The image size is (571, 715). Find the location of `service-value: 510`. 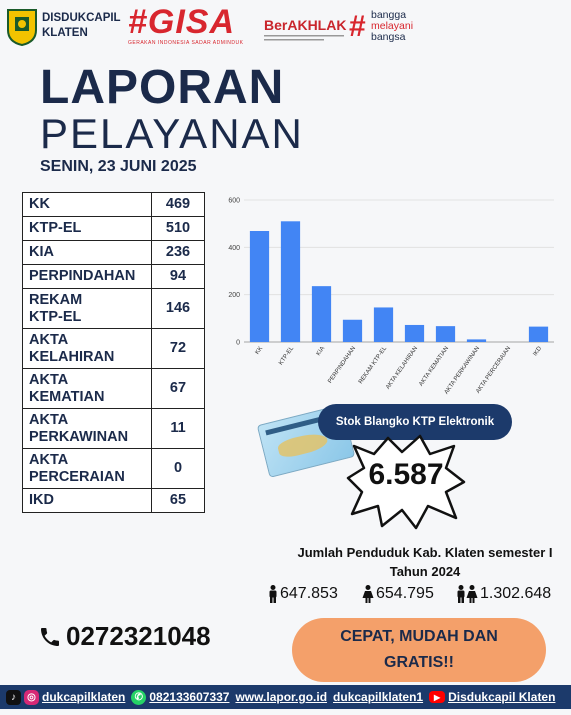

service-value: 510 is located at coordinates (178, 228).